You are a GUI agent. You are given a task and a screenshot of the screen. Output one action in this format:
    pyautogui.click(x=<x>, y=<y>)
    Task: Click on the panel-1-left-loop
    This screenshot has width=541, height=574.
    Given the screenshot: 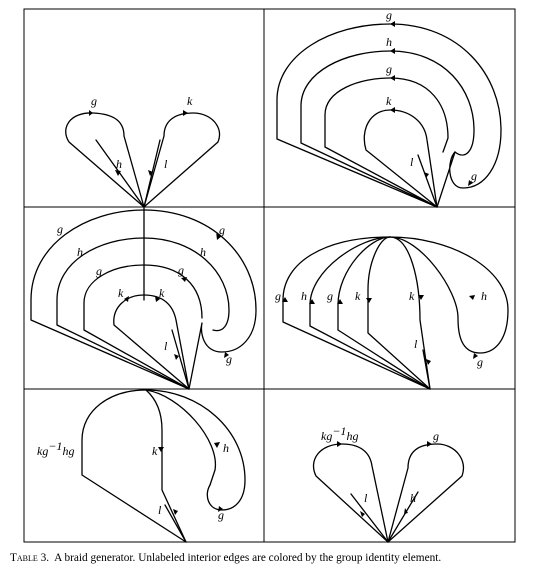 What is the action you would take?
    pyautogui.click(x=105, y=160)
    